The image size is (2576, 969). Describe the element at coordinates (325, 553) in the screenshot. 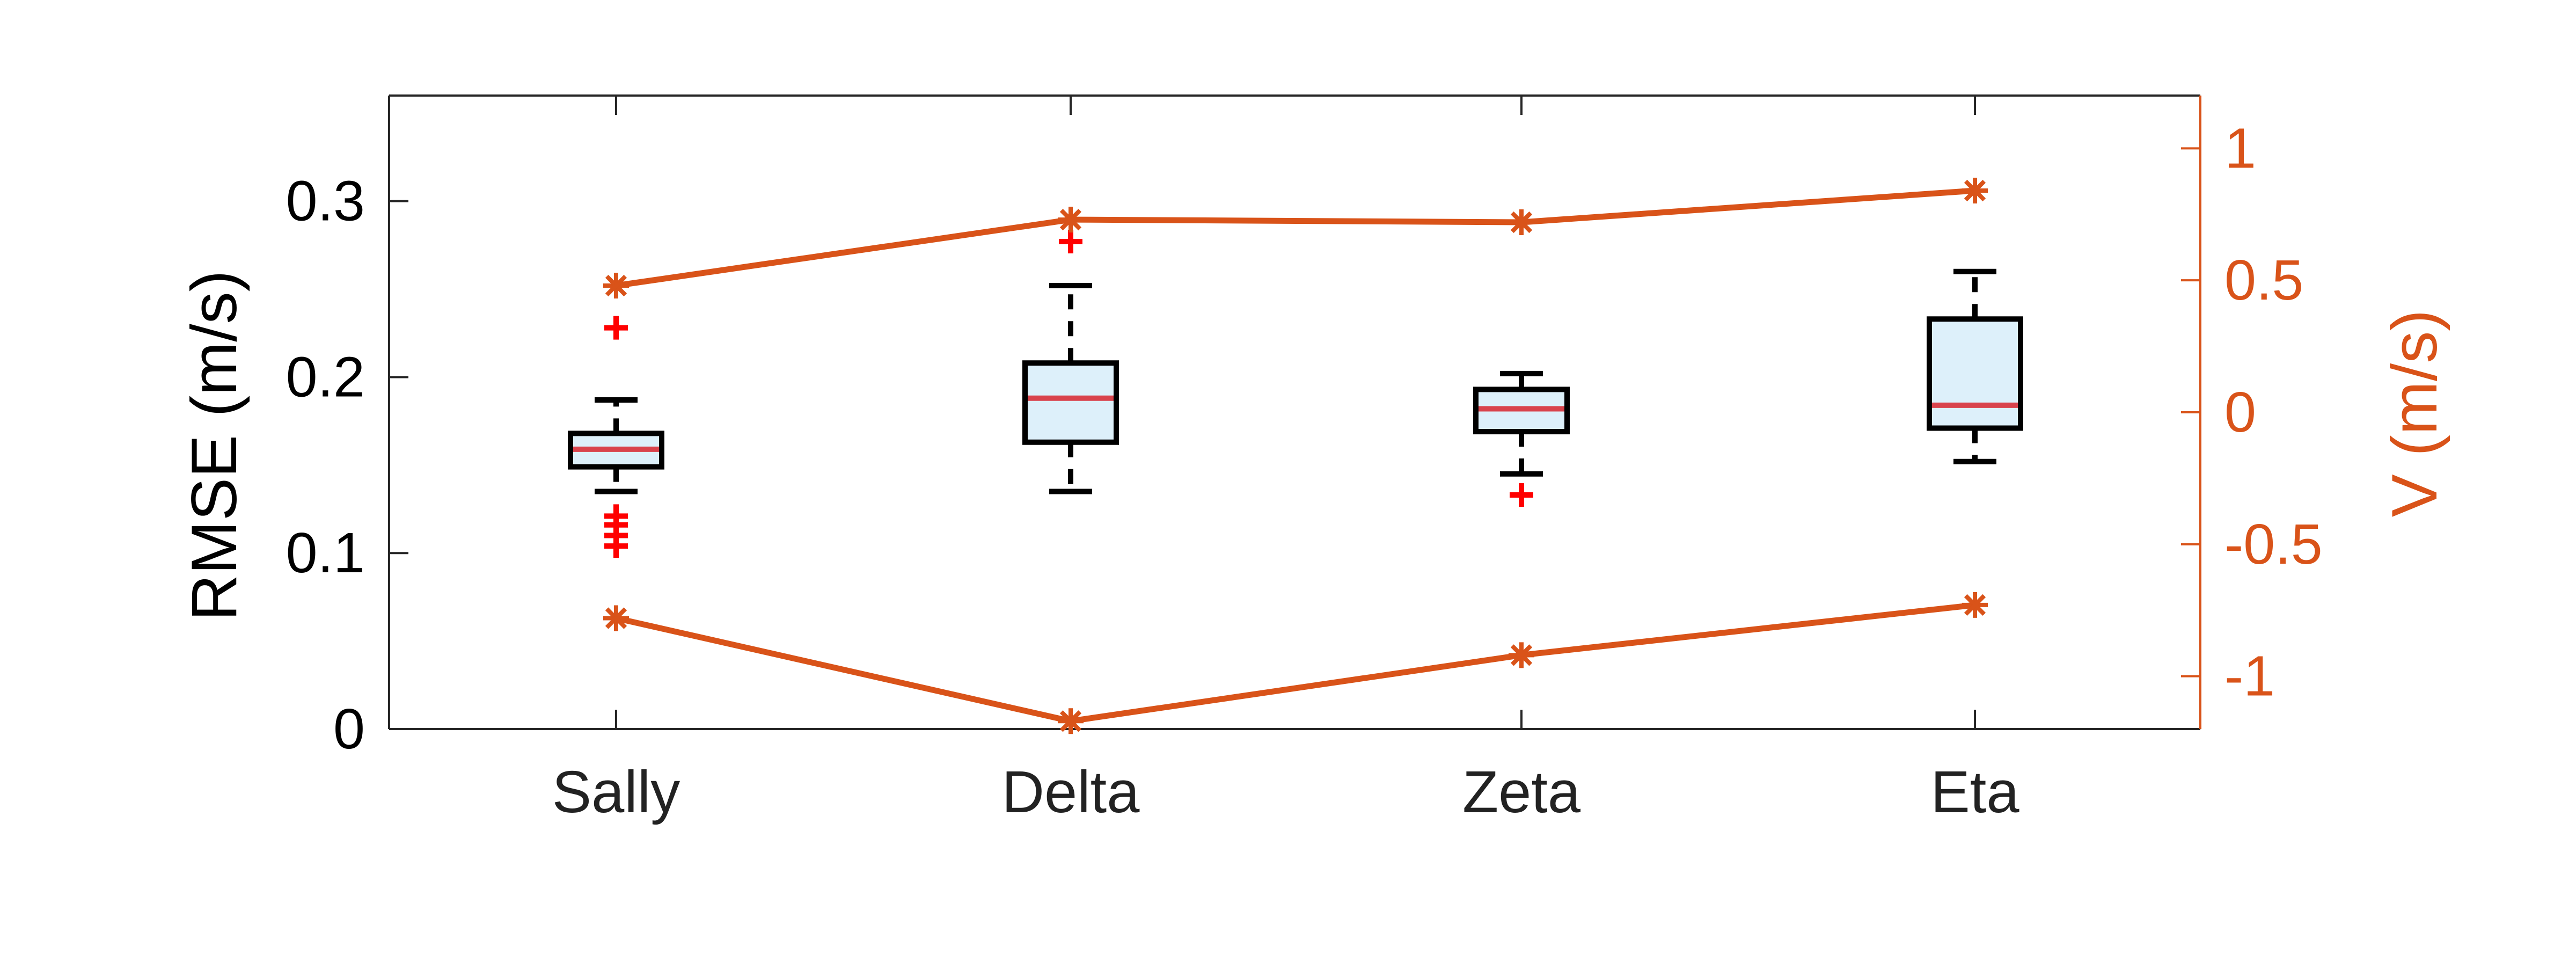

I see `left-tick-label: 0.1` at that location.